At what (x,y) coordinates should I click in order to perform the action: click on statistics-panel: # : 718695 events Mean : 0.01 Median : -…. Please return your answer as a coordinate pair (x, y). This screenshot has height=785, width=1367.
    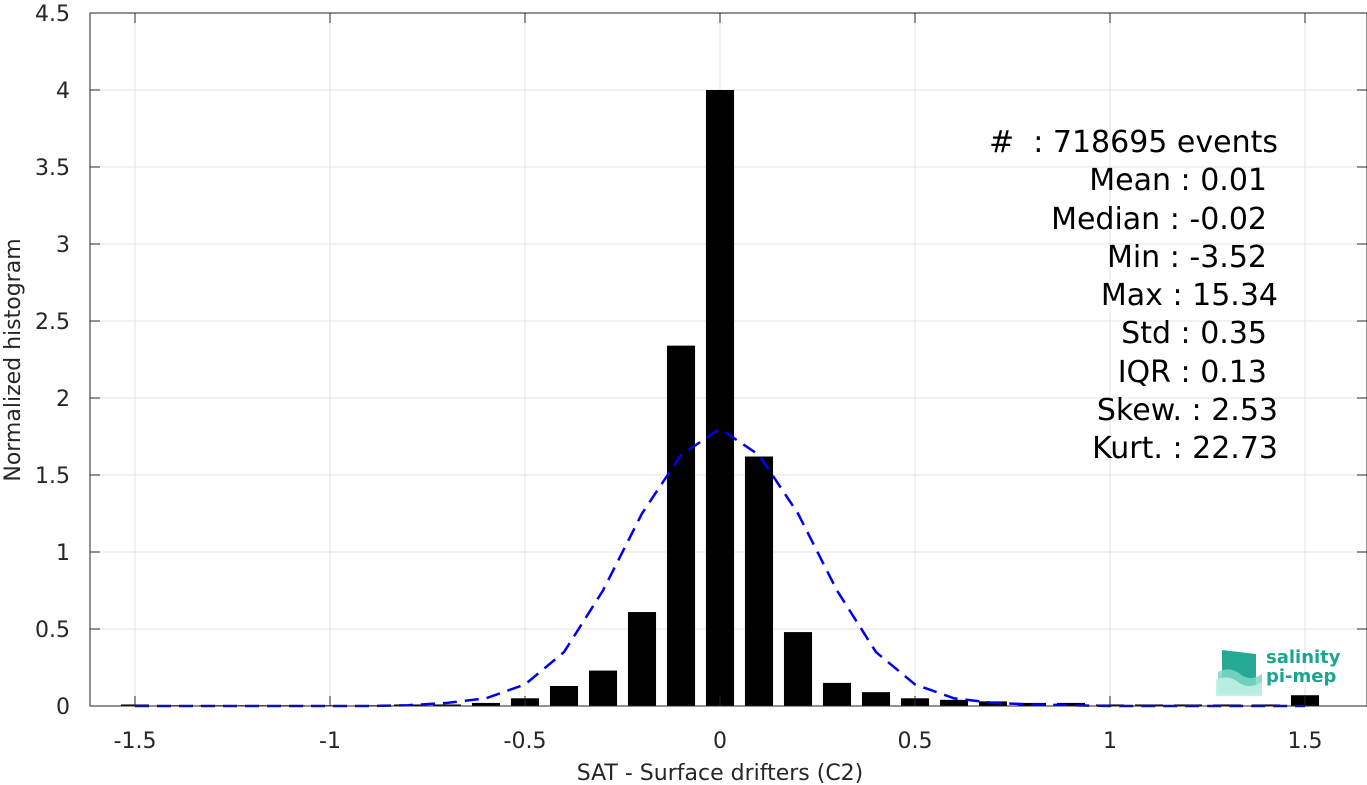
    Looking at the image, I should click on (1089, 296).